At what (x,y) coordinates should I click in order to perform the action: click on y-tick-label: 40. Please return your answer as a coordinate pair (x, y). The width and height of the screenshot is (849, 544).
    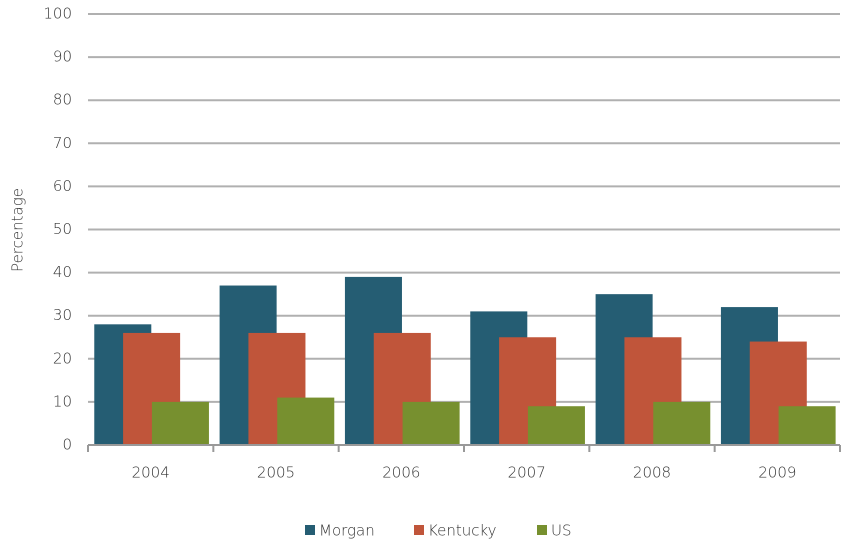
    Looking at the image, I should click on (62, 272).